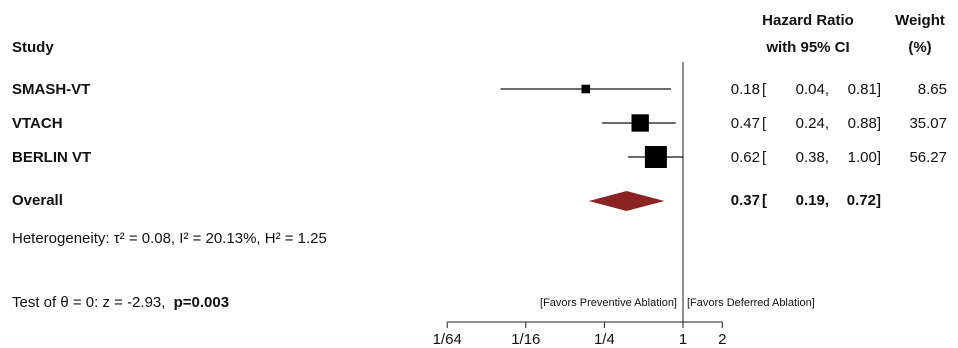 The image size is (958, 348). What do you see at coordinates (864, 123) in the screenshot?
I see `ci-upper: 0.88]` at bounding box center [864, 123].